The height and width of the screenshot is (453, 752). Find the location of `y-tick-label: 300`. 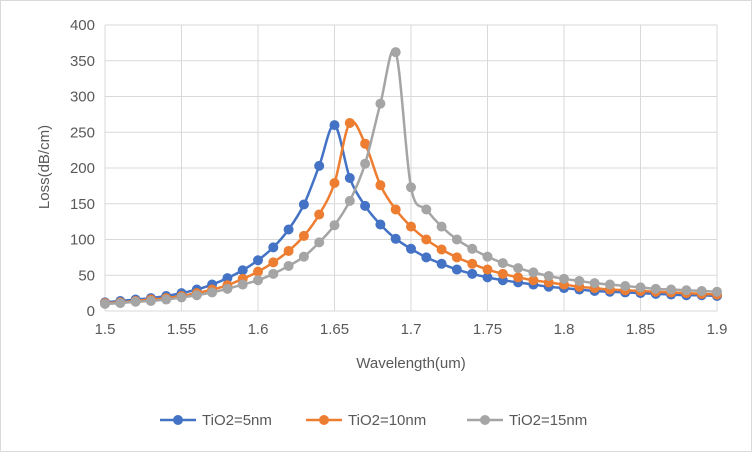

y-tick-label: 300 is located at coordinates (82, 97).